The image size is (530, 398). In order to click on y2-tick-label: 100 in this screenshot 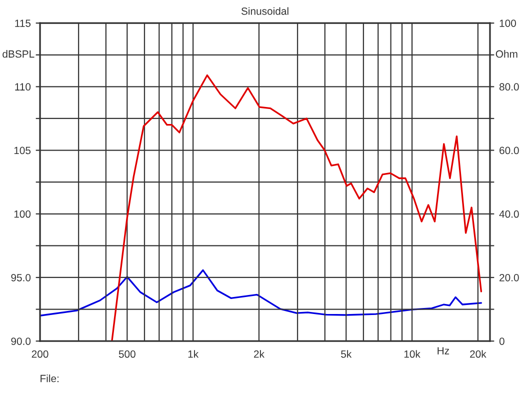, I will do `click(508, 23)`.